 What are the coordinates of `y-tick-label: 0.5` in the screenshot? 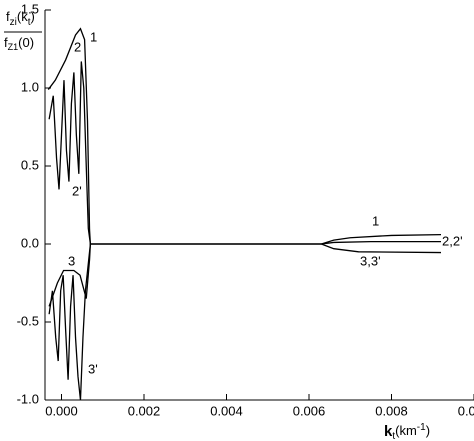 It's located at (30, 164).